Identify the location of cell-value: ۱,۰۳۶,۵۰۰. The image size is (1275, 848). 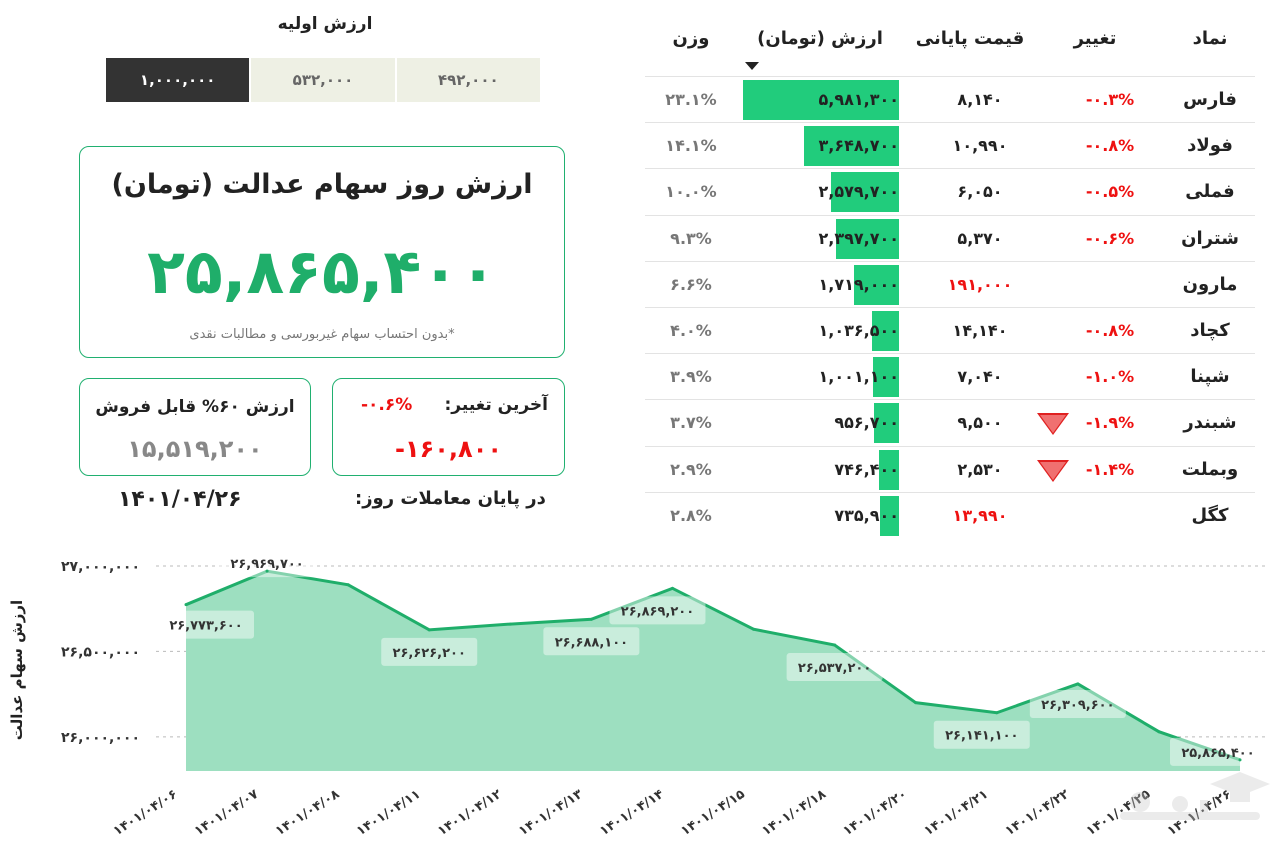
(858, 330).